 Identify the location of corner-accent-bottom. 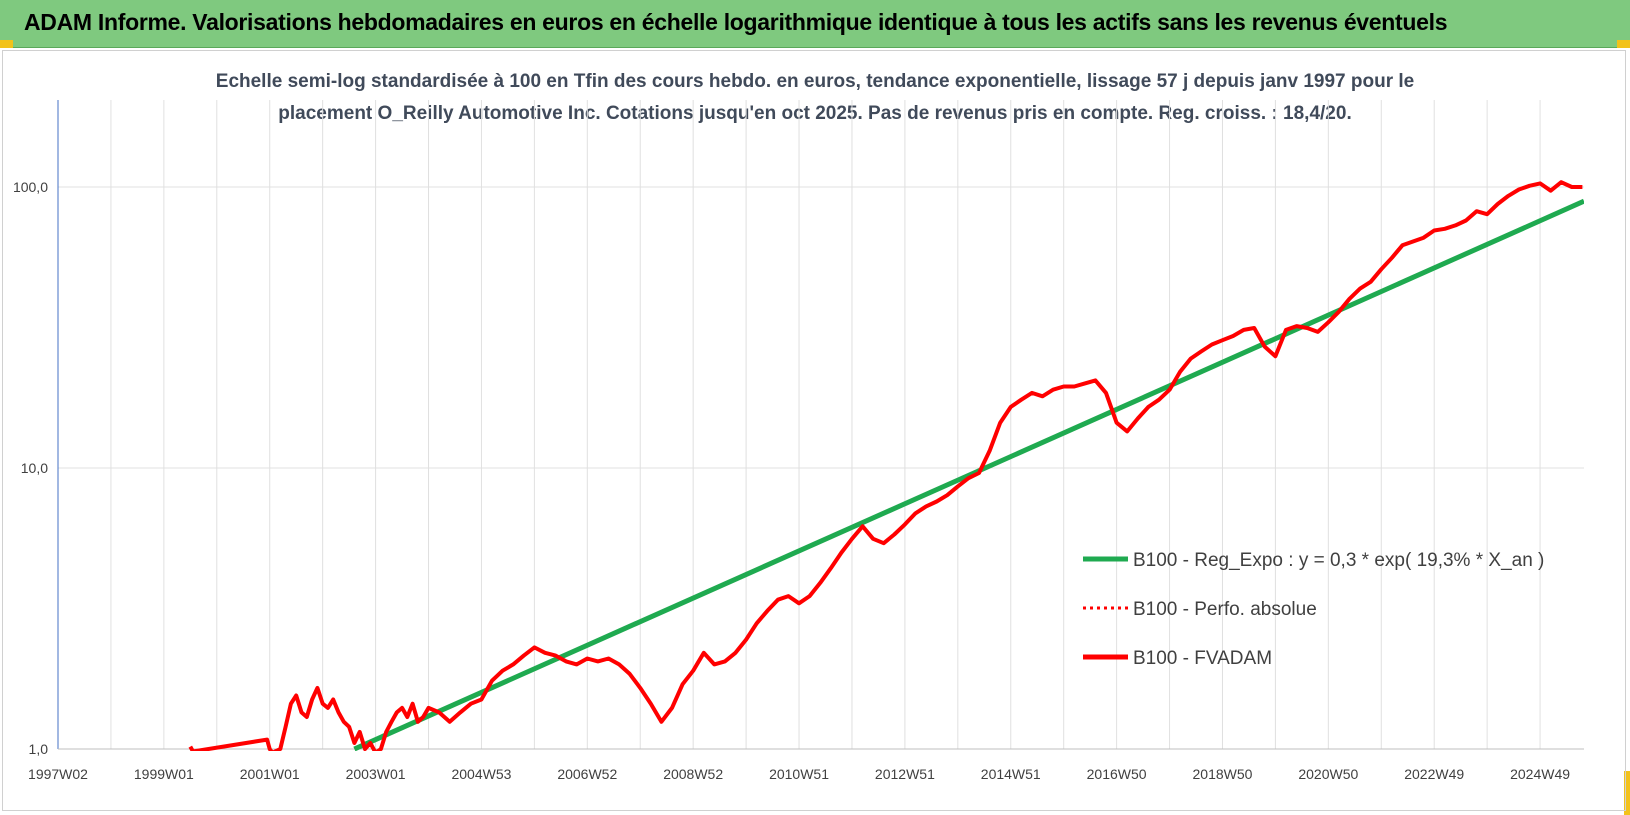
(1627, 793).